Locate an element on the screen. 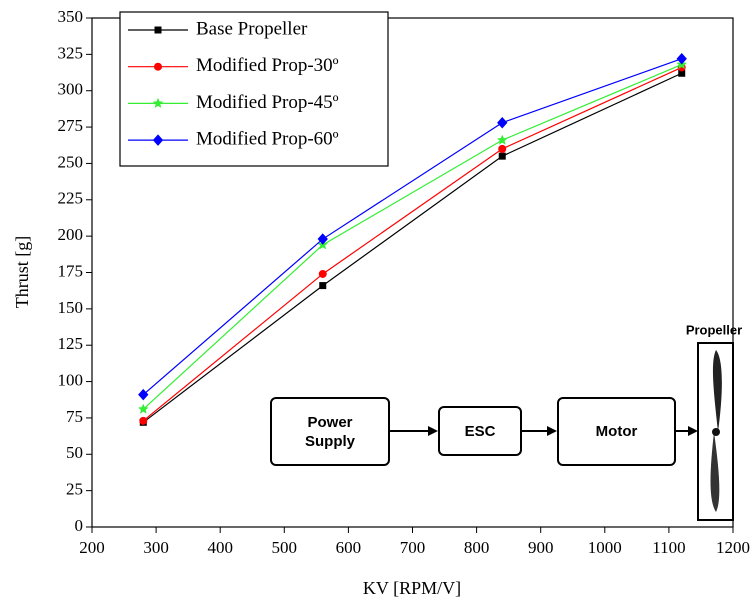 This screenshot has width=754, height=606. x-tick-label: 1100 is located at coordinates (668, 547).